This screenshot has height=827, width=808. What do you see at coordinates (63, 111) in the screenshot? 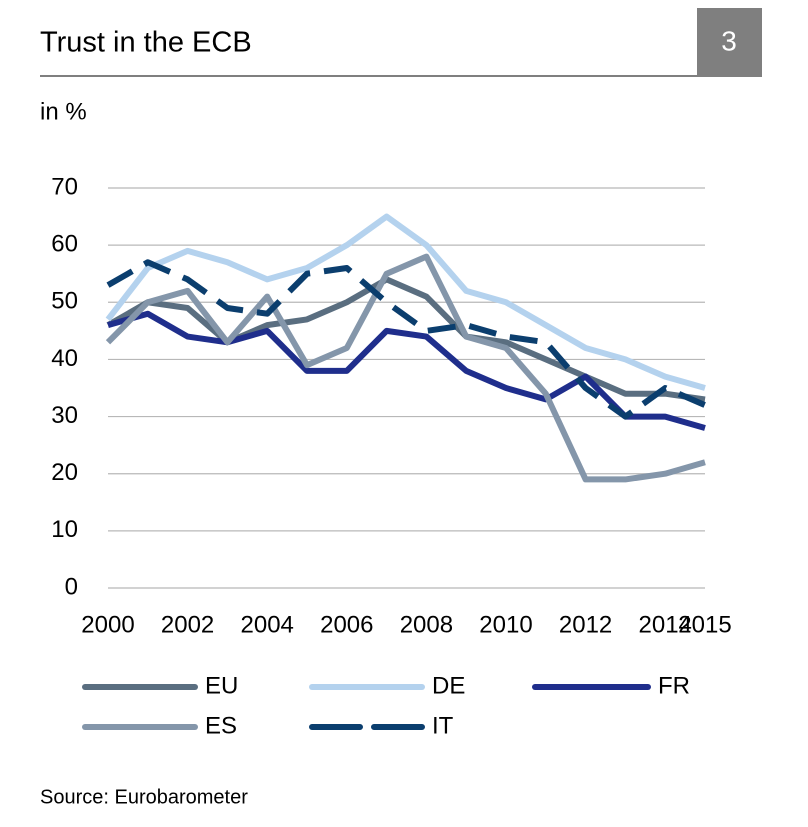
I see `y-axis-unit: in %` at bounding box center [63, 111].